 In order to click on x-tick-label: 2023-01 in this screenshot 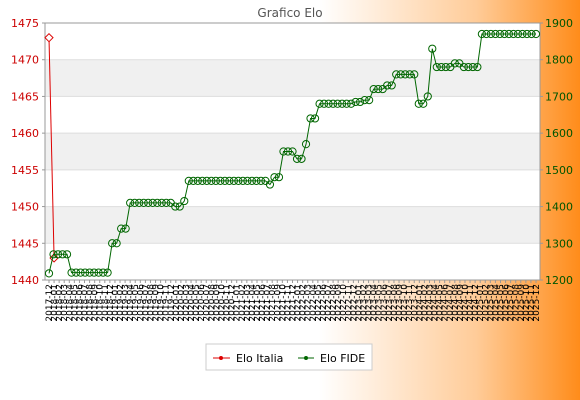, I will do `click(359, 303)`.